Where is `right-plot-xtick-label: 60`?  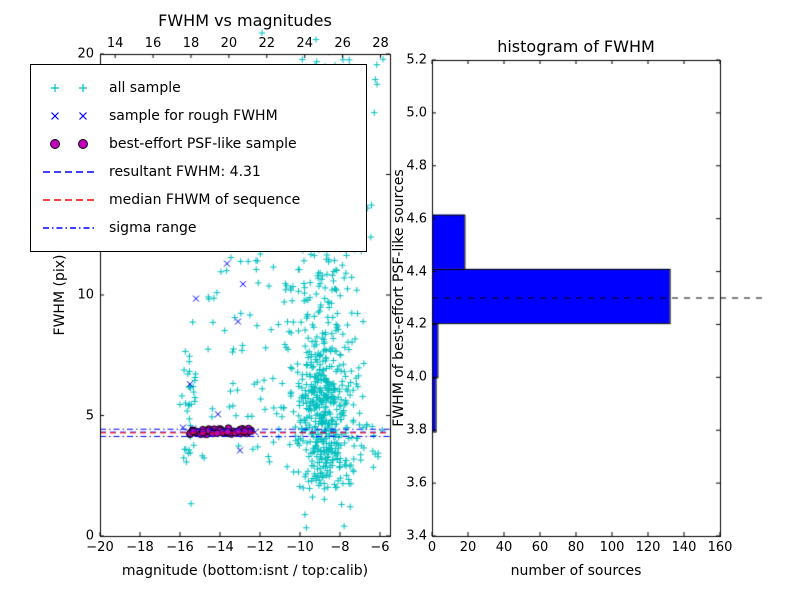
right-plot-xtick-label: 60 is located at coordinates (540, 547).